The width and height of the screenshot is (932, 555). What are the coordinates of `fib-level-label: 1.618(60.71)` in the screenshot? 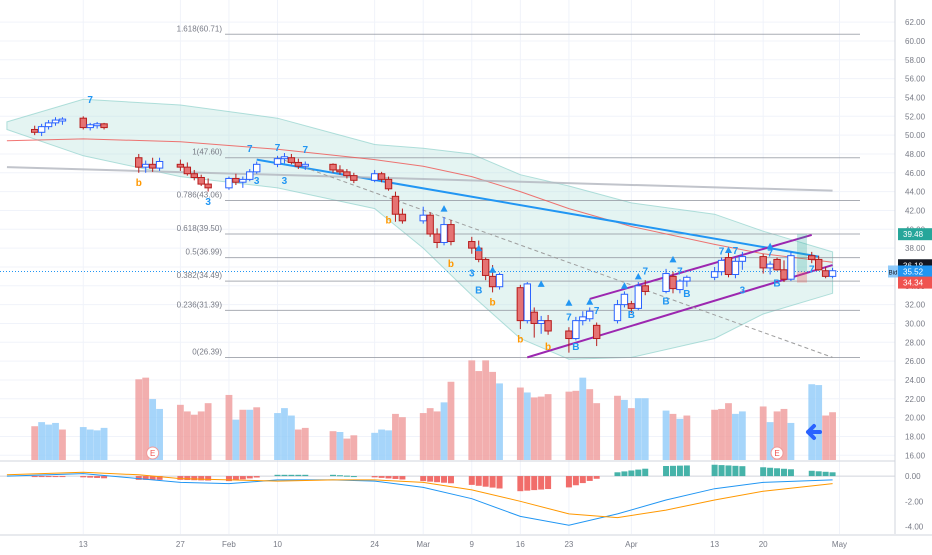 It's located at (200, 28).